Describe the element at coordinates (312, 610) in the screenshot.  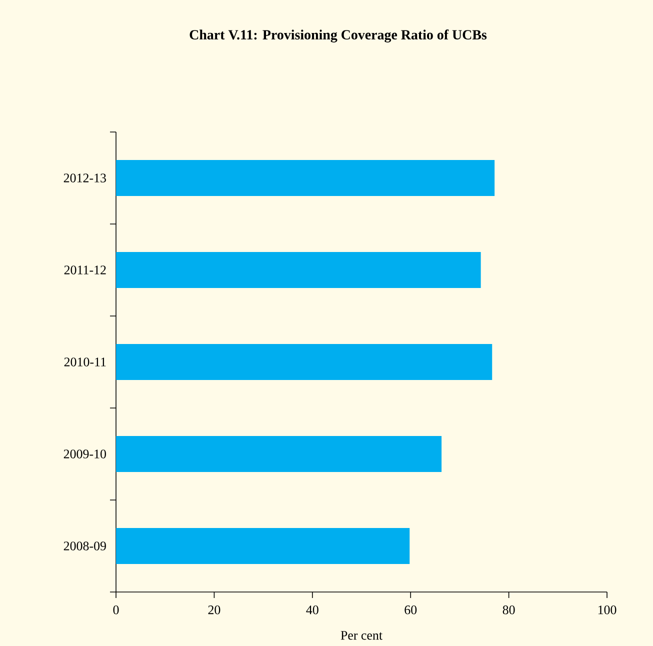
I see `x-tick-label: 40` at that location.